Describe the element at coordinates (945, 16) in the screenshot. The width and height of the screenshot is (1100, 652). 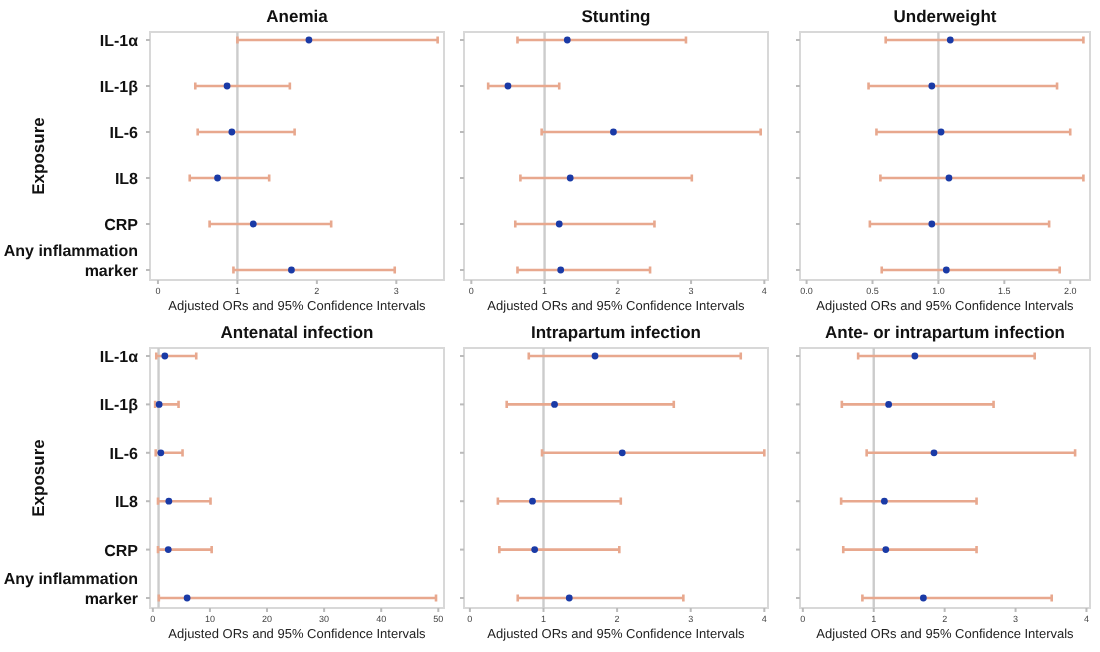
I see `chart-title: Underweight` at that location.